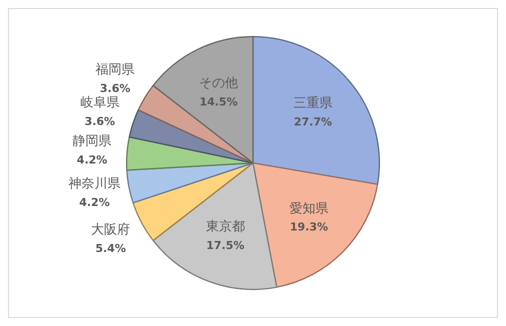 This screenshot has height=326, width=506. Describe the element at coordinates (218, 83) in the screenshot. I see `slice-label: その他` at that location.